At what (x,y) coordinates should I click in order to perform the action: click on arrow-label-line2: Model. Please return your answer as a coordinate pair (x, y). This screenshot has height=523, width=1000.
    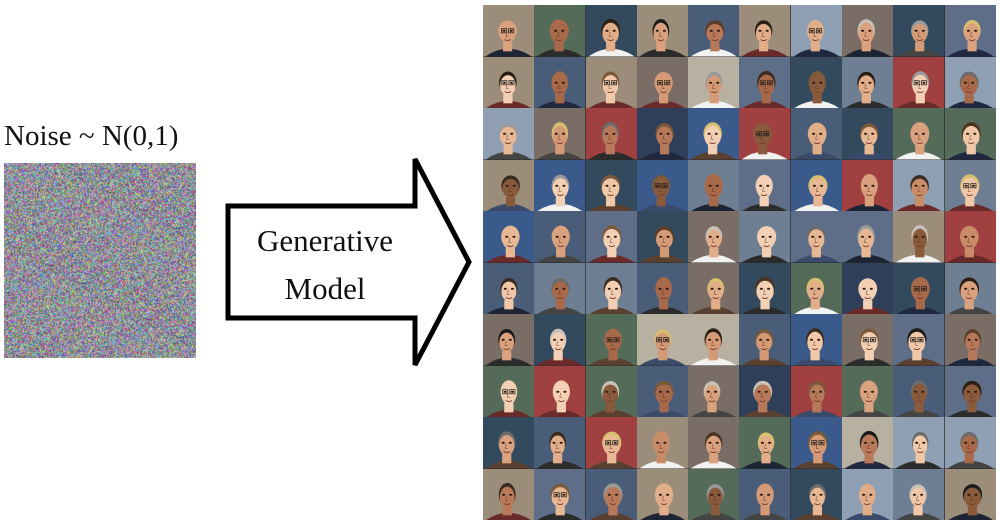
    Looking at the image, I should click on (325, 288).